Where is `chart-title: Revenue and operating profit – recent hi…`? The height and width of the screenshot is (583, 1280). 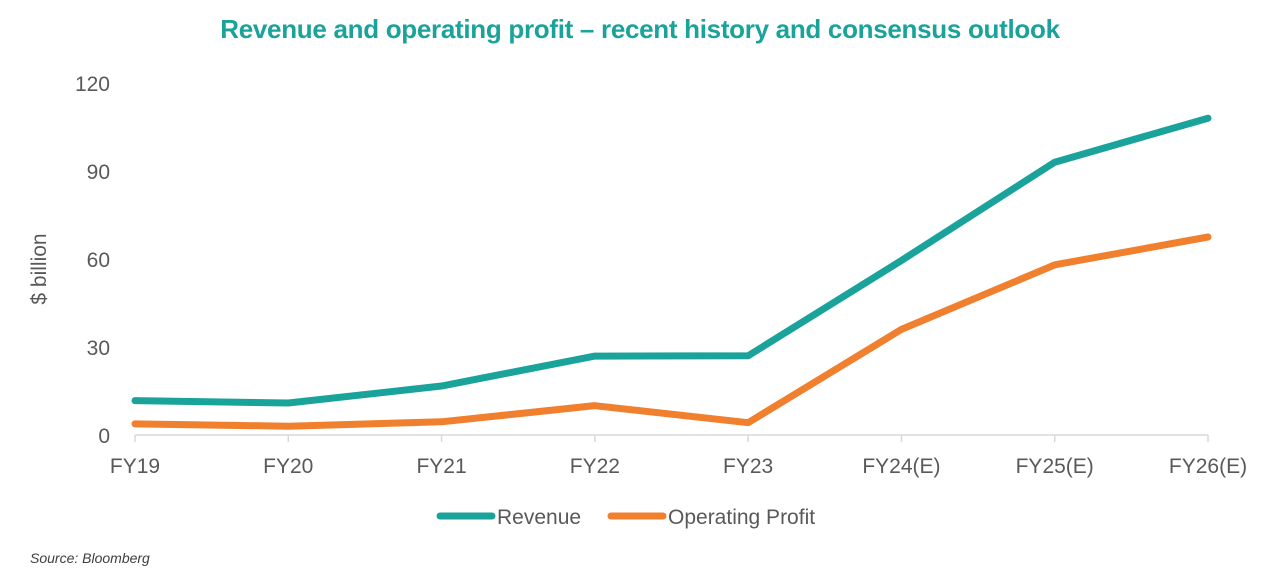
chart-title: Revenue and operating profit – recent hi… is located at coordinates (640, 29).